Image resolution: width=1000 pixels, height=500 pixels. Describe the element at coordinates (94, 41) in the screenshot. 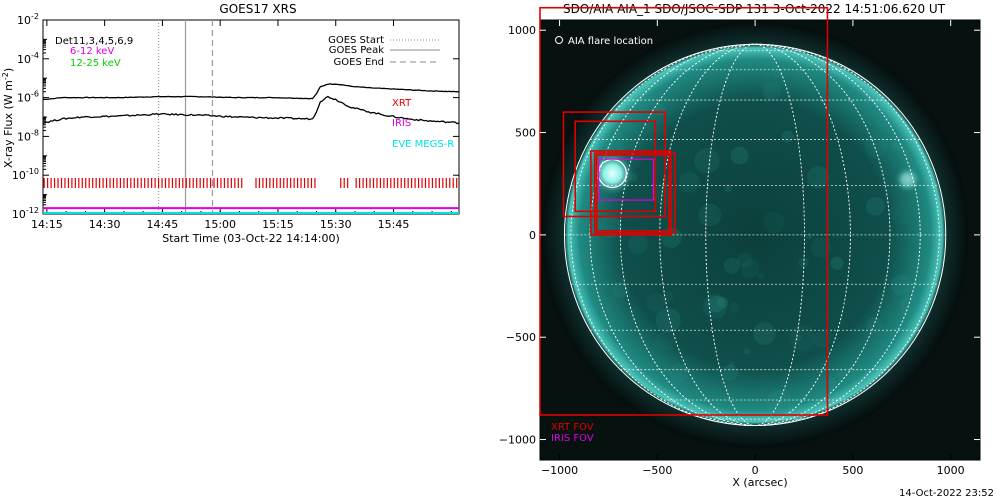

I see `legend-detectors: Det11,3,4,5,6,9` at that location.